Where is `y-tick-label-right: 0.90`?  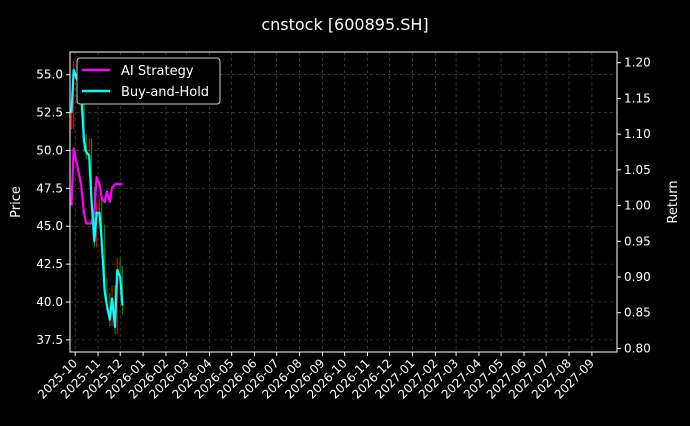 y-tick-label-right: 0.90 is located at coordinates (637, 277).